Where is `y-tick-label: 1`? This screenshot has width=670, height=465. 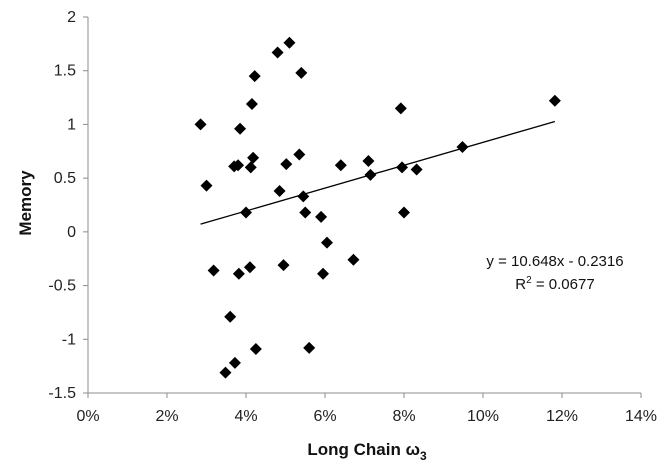
y-tick-label: 1 is located at coordinates (71, 124).